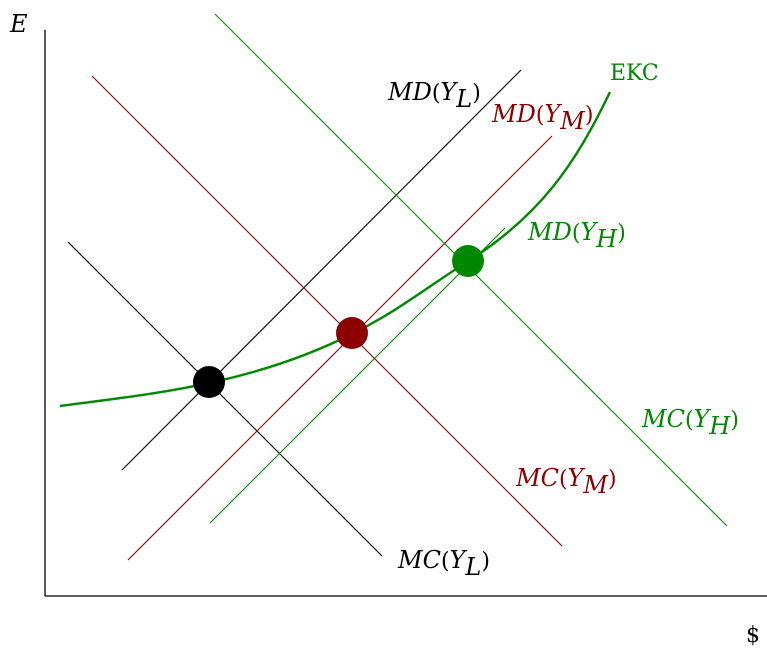  Describe the element at coordinates (352, 333) in the screenshot. I see `equilibrium-point-mid` at that location.